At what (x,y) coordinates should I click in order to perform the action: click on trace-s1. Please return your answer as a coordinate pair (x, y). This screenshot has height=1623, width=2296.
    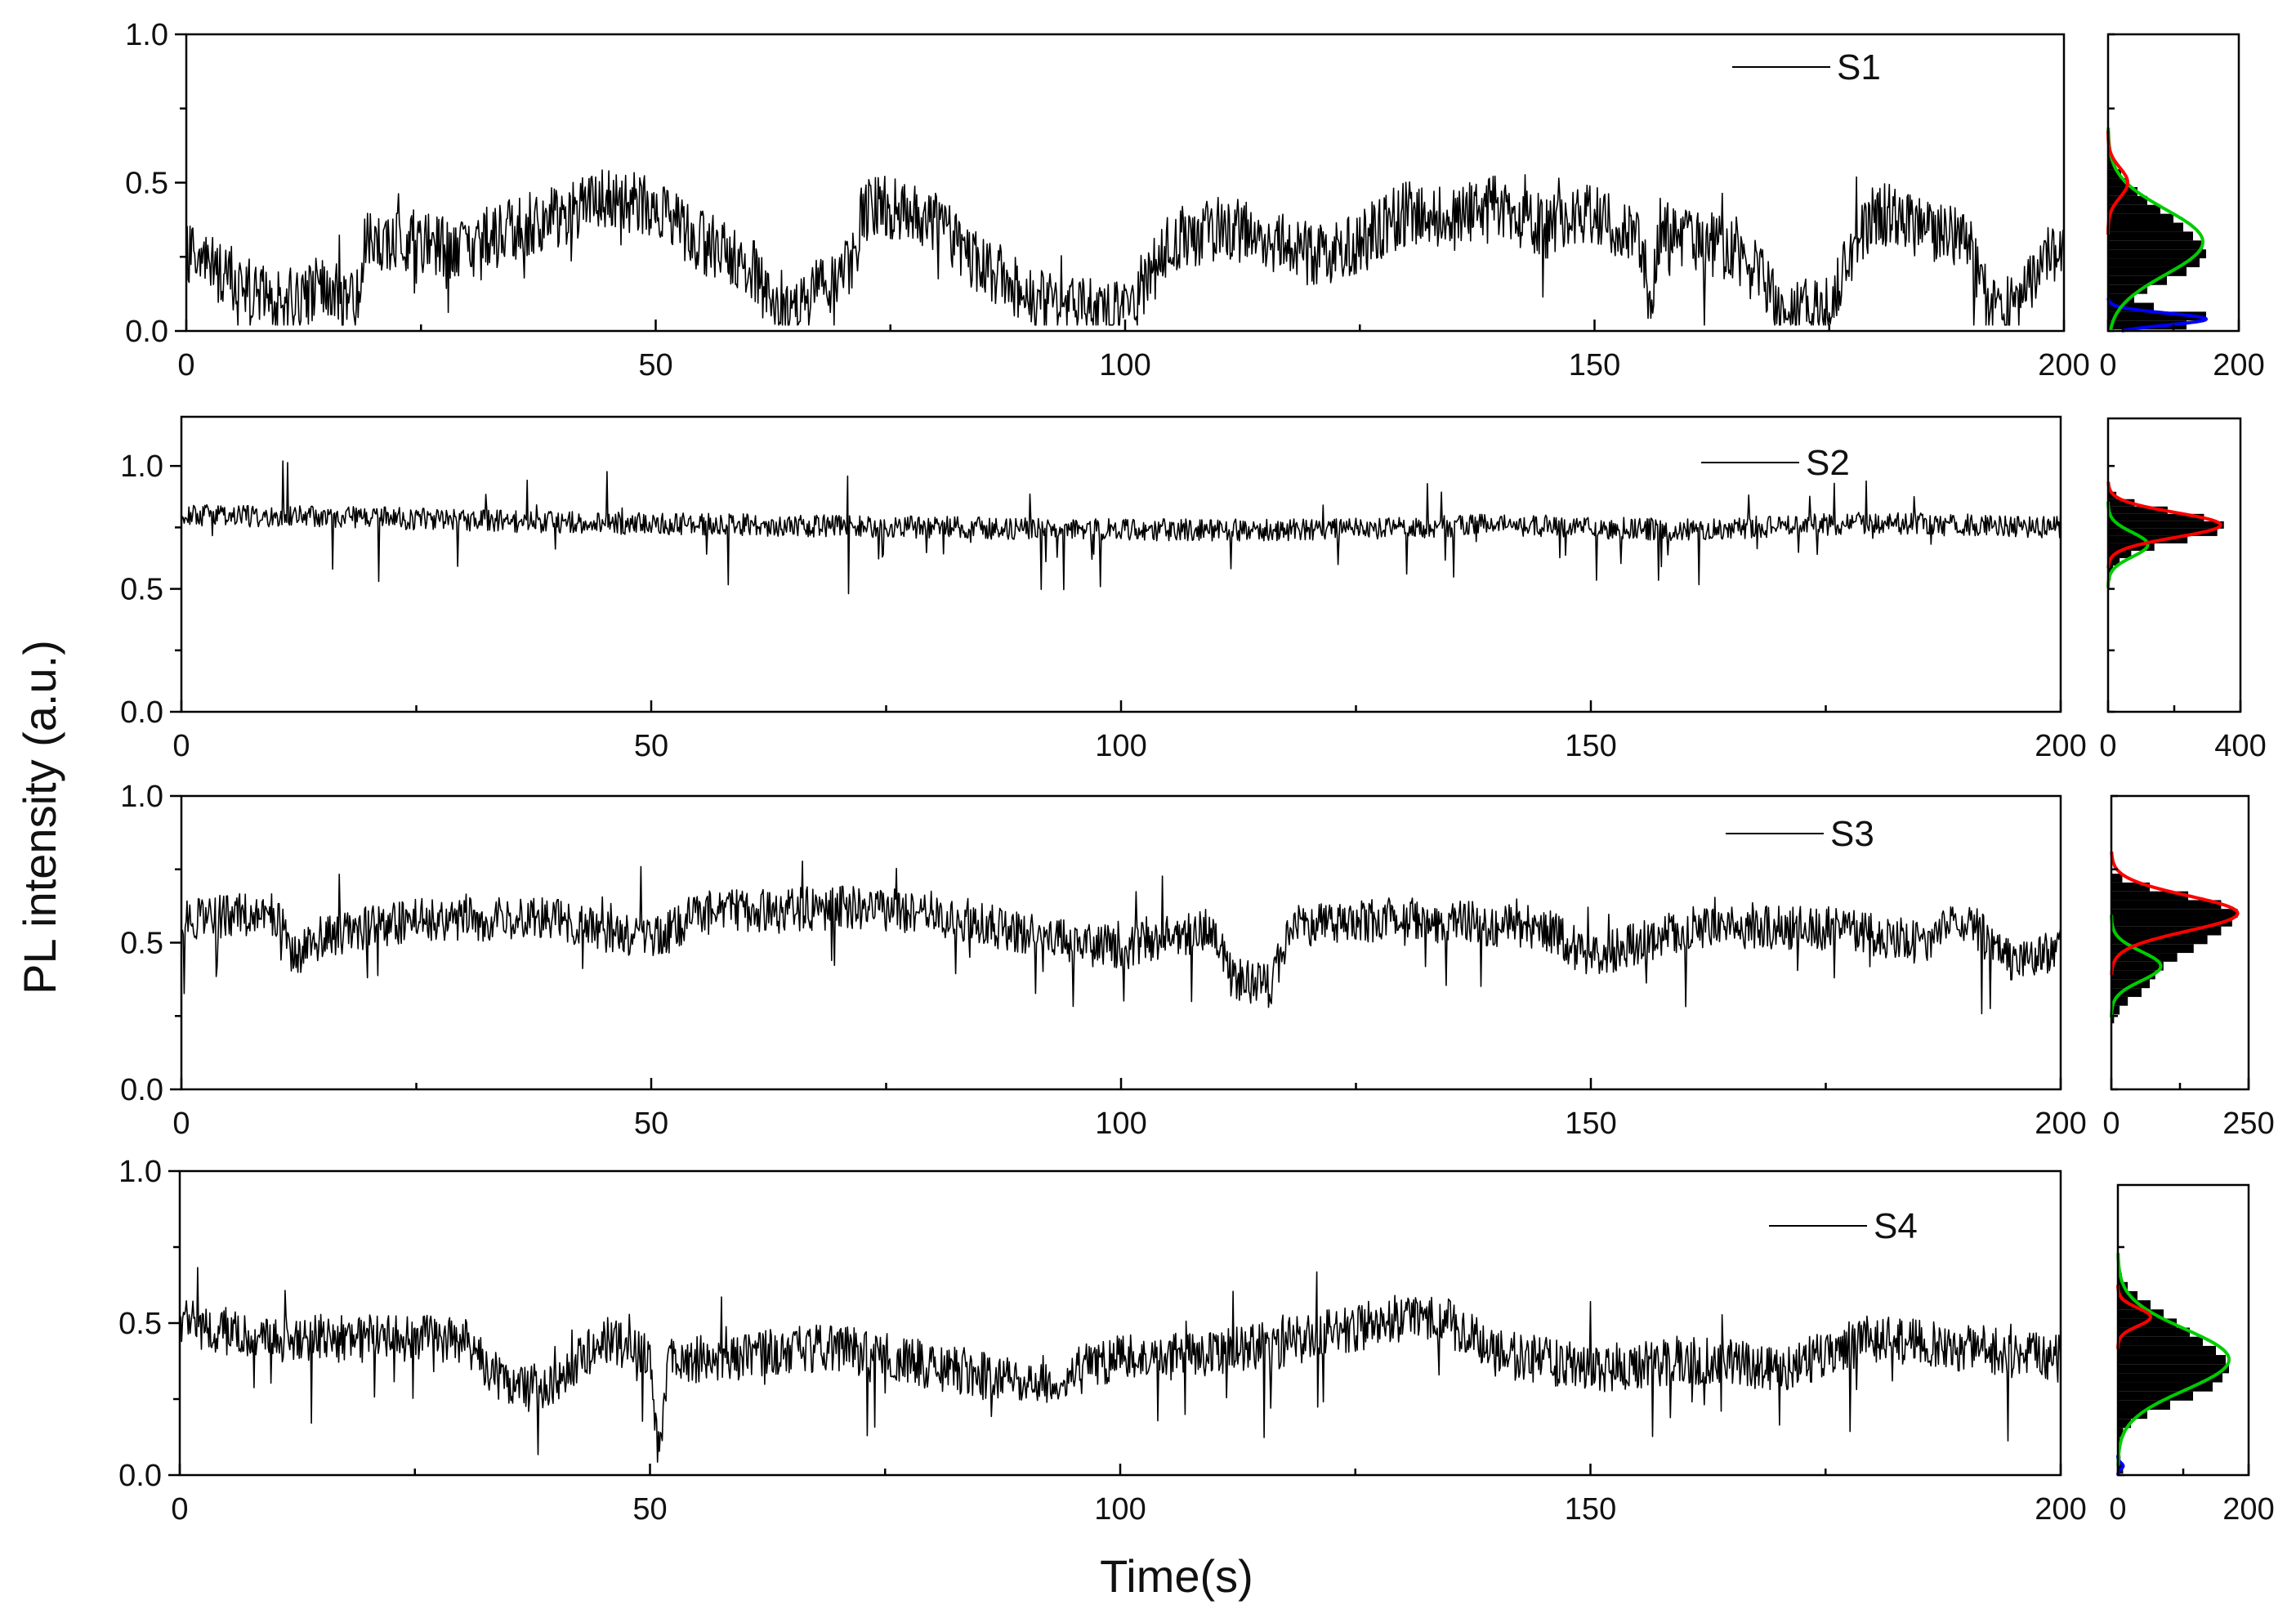
    Looking at the image, I should click on (1125, 247).